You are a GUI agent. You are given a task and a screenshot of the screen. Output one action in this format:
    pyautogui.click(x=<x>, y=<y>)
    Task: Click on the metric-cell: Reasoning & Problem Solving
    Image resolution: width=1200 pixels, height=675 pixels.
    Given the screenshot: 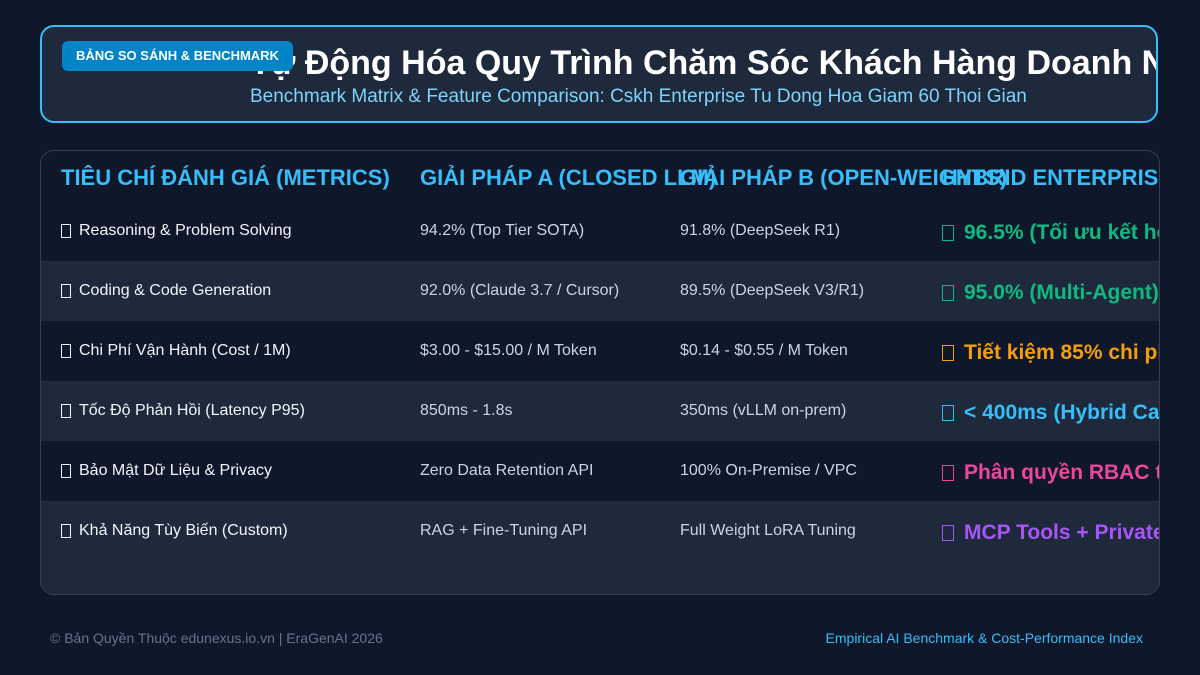 What is the action you would take?
    pyautogui.click(x=176, y=231)
    